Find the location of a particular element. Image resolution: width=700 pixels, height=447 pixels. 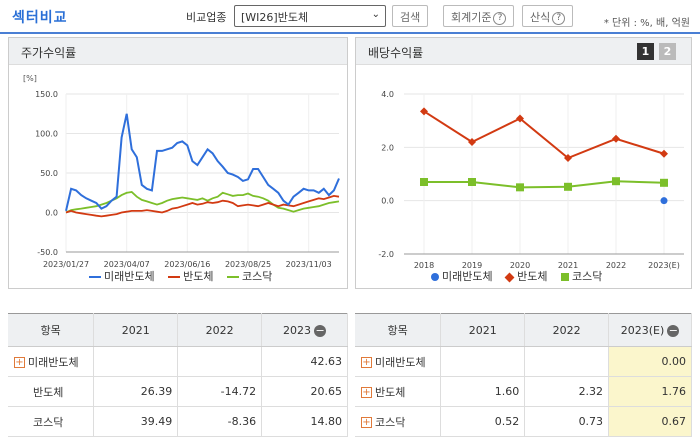

row-name: + 코스닥 is located at coordinates (398, 421).